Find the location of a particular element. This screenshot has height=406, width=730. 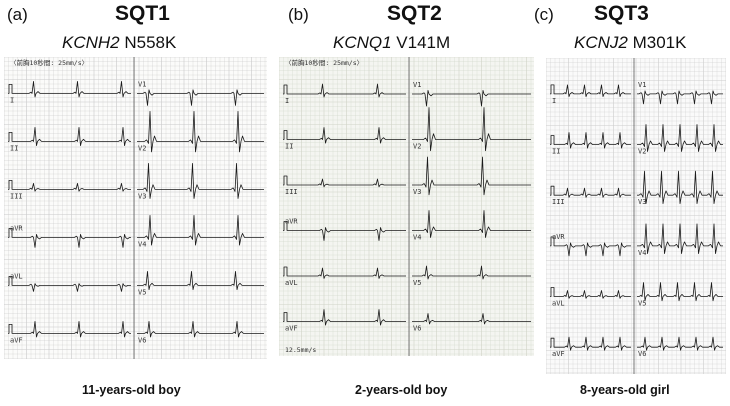

gene-mutation-label: KCNJ2 M301K is located at coordinates (630, 43).